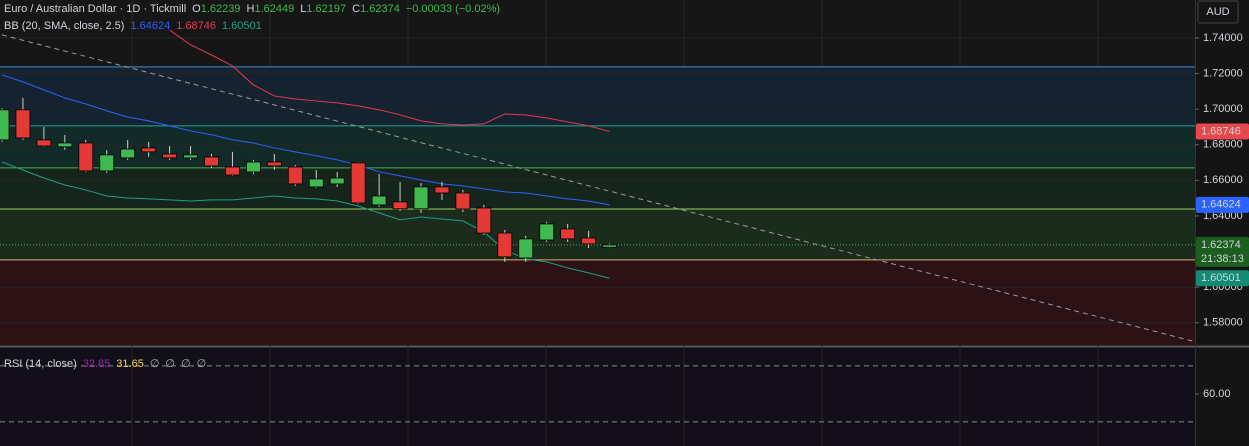 Image resolution: width=1249 pixels, height=446 pixels. What do you see at coordinates (356, 9) in the screenshot?
I see `ohlc-letter: C` at bounding box center [356, 9].